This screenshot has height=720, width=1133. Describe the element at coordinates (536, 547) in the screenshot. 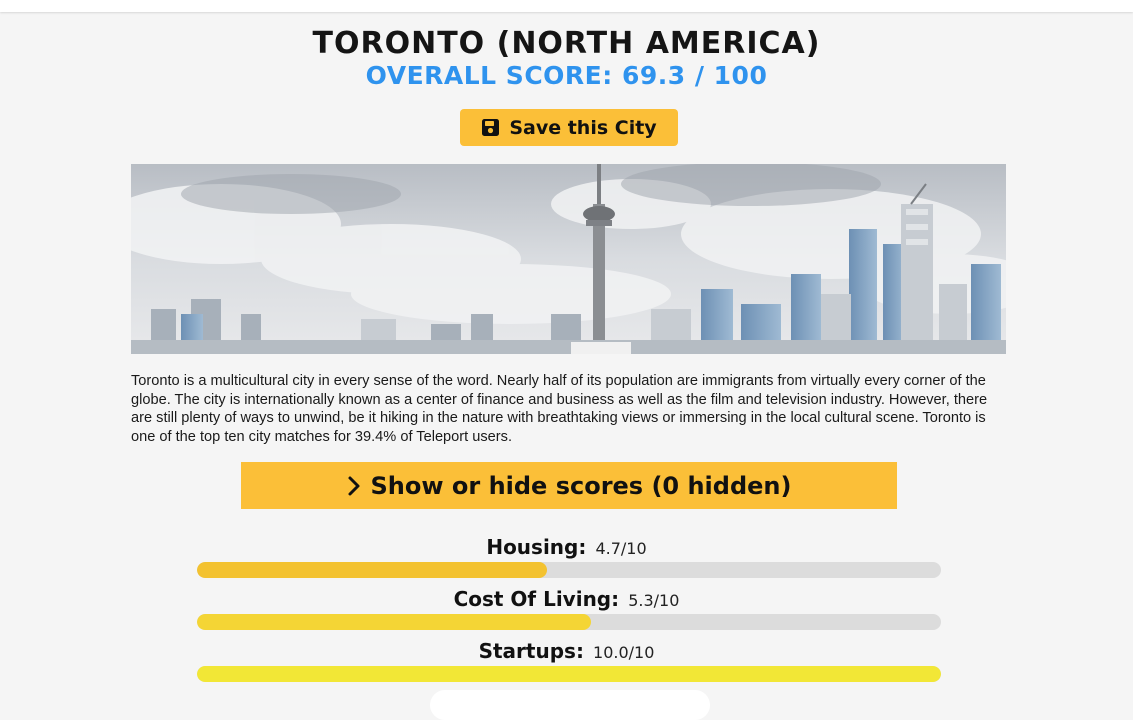

I see `score-name: Housing:` at that location.